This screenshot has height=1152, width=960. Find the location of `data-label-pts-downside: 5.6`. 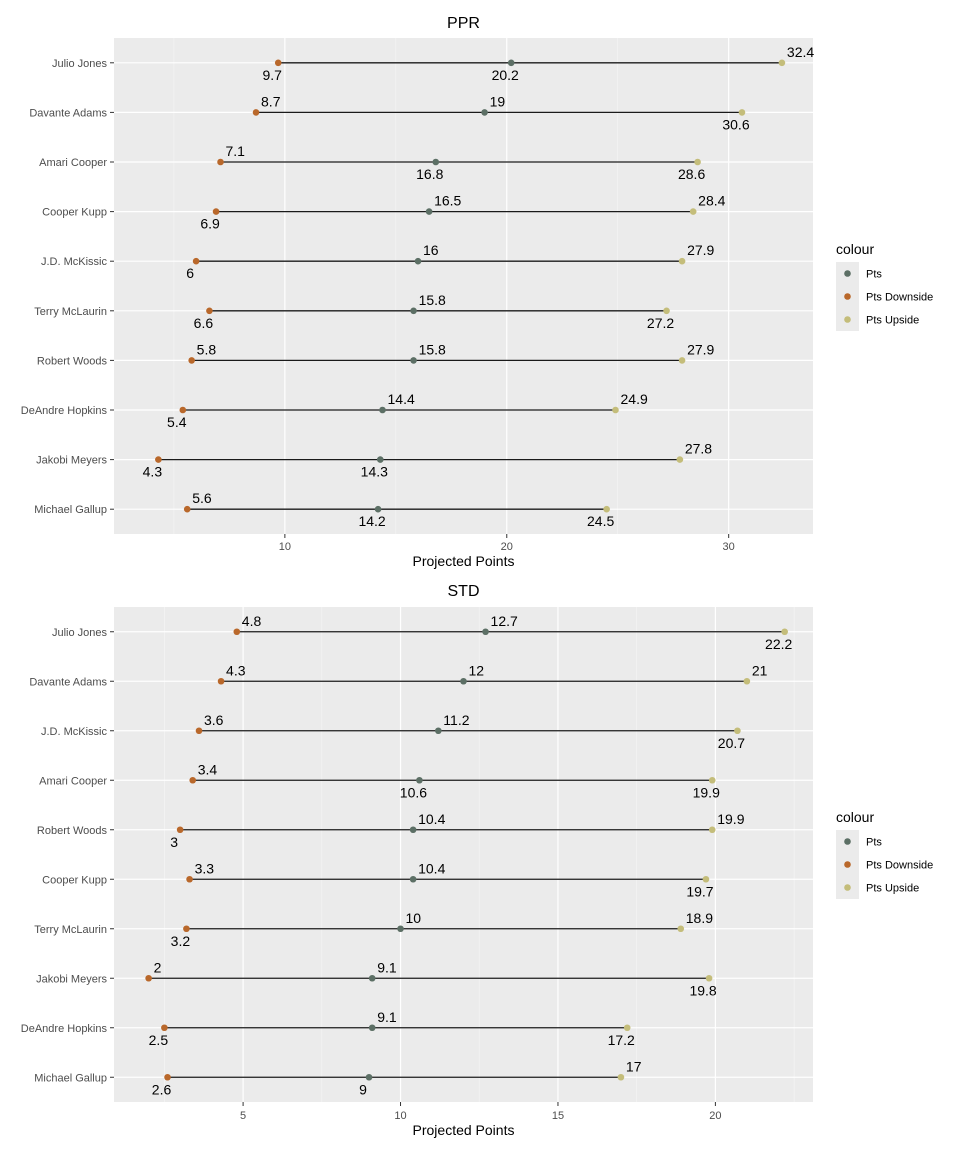

data-label-pts-downside: 5.6 is located at coordinates (202, 498).